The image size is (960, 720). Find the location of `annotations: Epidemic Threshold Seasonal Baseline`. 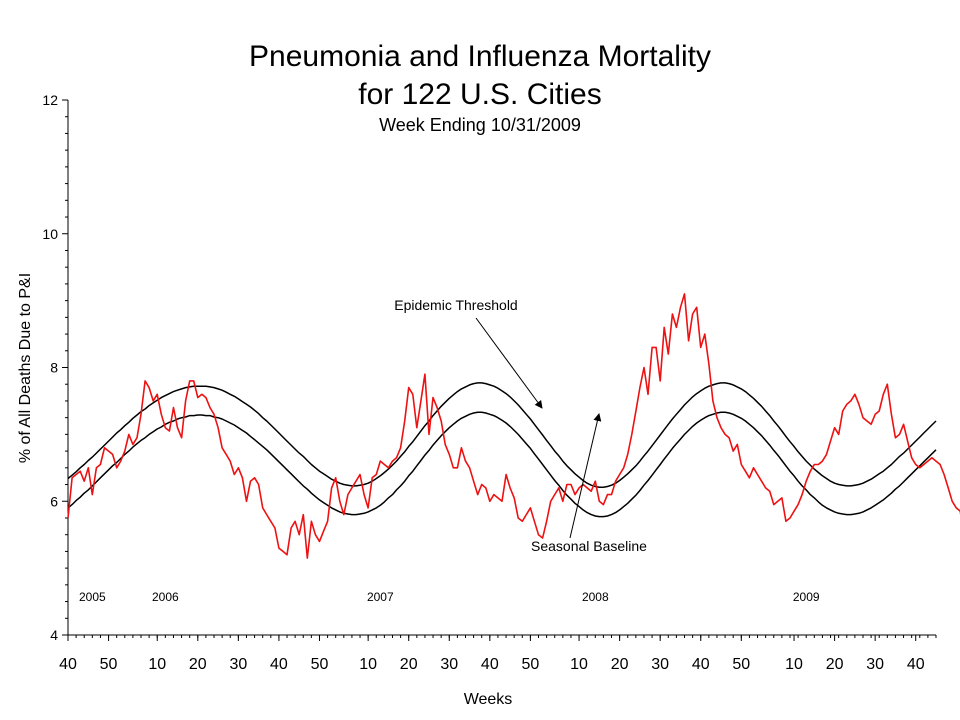

annotations: Epidemic Threshold Seasonal Baseline is located at coordinates (520, 425).